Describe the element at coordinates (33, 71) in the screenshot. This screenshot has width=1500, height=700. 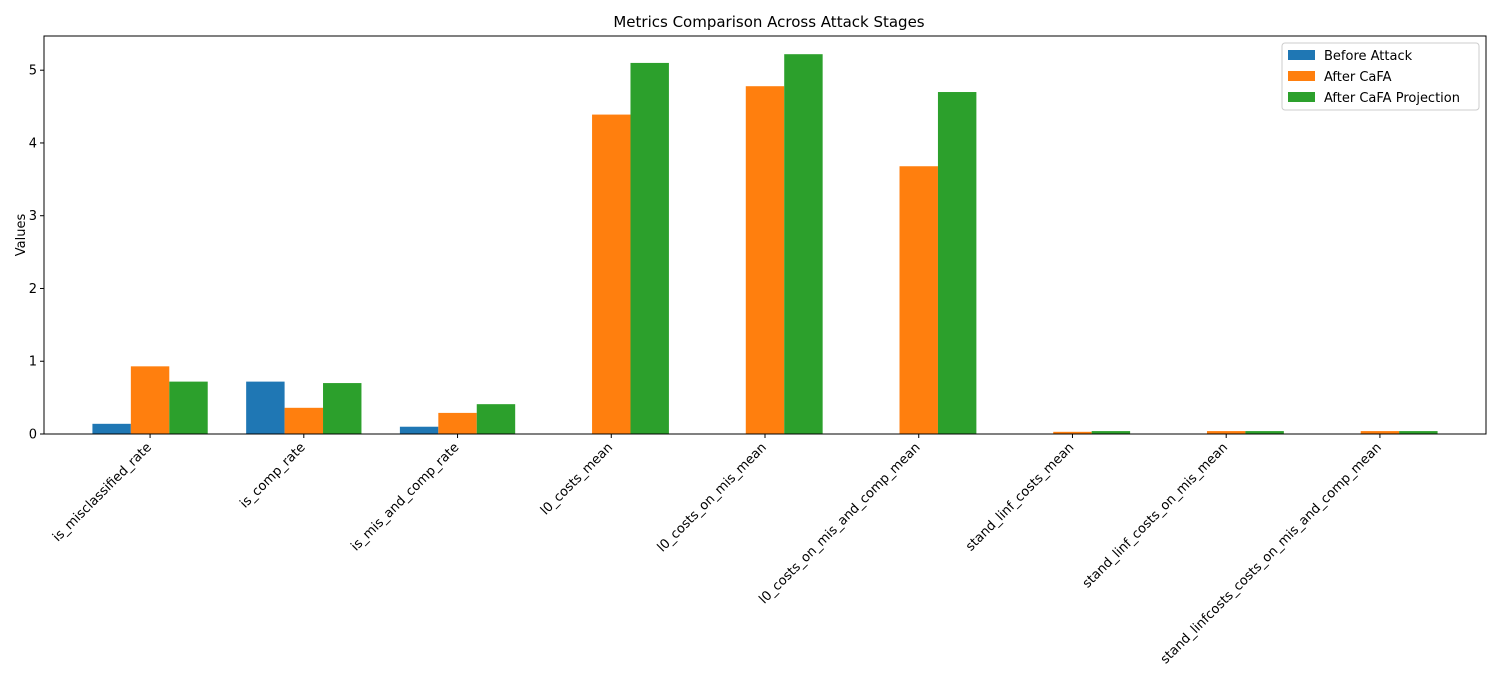
I see `y-tick-label: 5` at that location.